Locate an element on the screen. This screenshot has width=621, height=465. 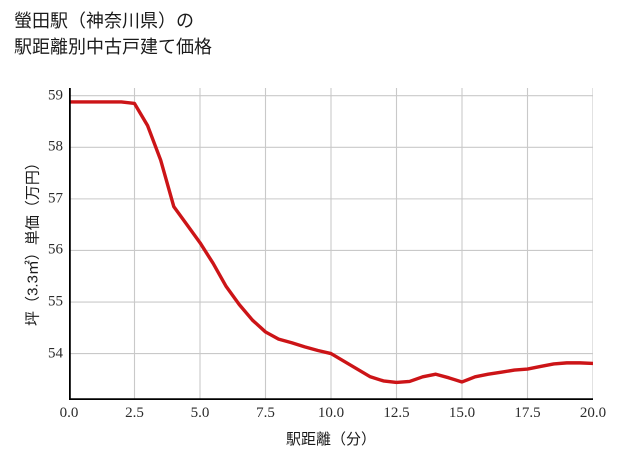
x-tick-label: 2.5 is located at coordinates (134, 413).